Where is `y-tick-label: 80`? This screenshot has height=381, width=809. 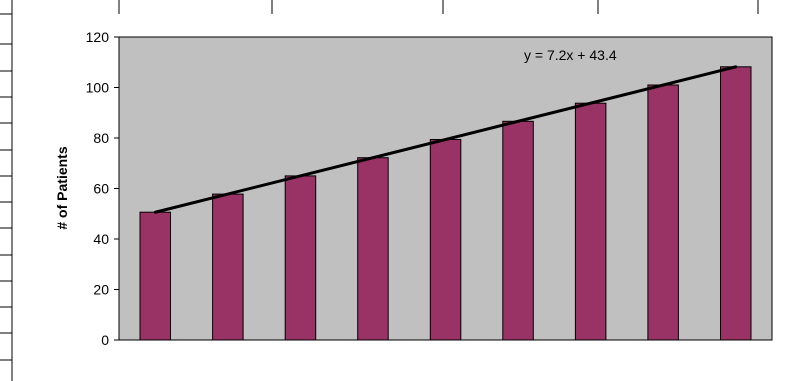 y-tick-label: 80 is located at coordinates (101, 138).